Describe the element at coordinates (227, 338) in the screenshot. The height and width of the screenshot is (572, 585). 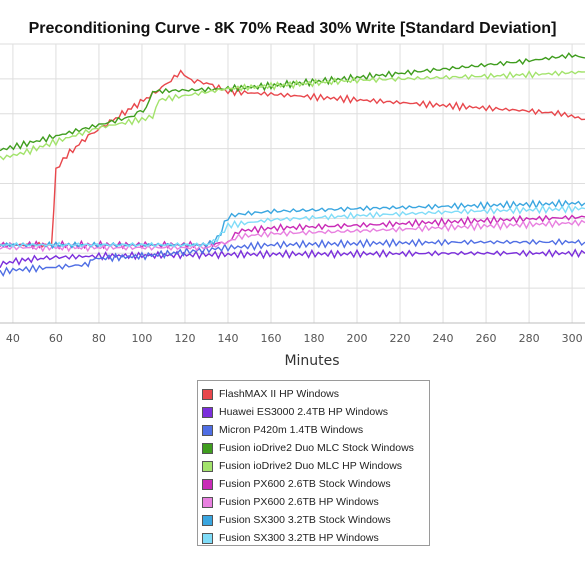
I see `x-tick-label: 140` at that location.